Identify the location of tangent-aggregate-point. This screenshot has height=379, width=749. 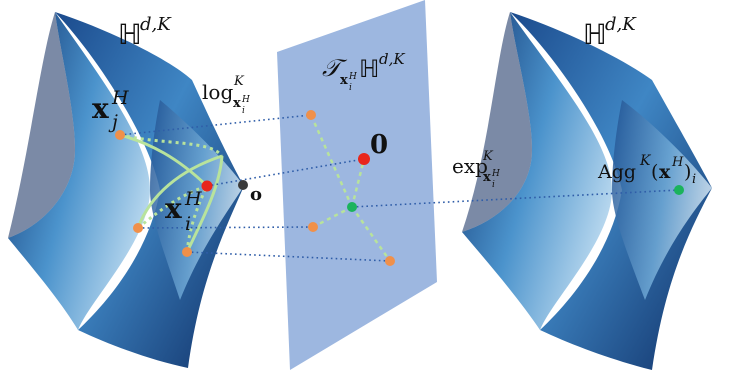
(352, 207).